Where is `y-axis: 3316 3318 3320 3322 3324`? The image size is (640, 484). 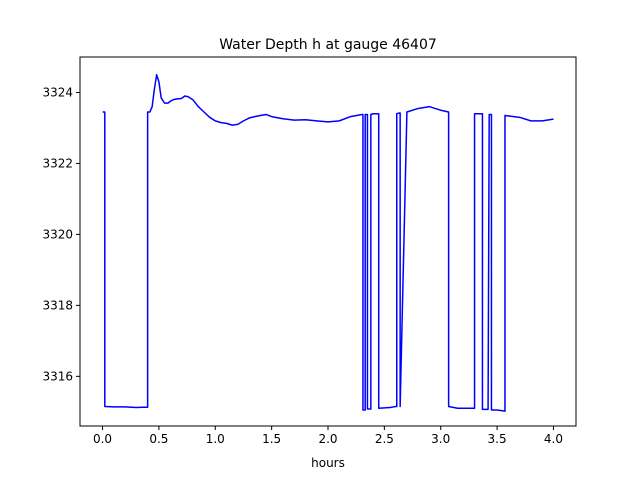
y-axis: 3316 3318 3320 3322 3324 is located at coordinates (61, 234).